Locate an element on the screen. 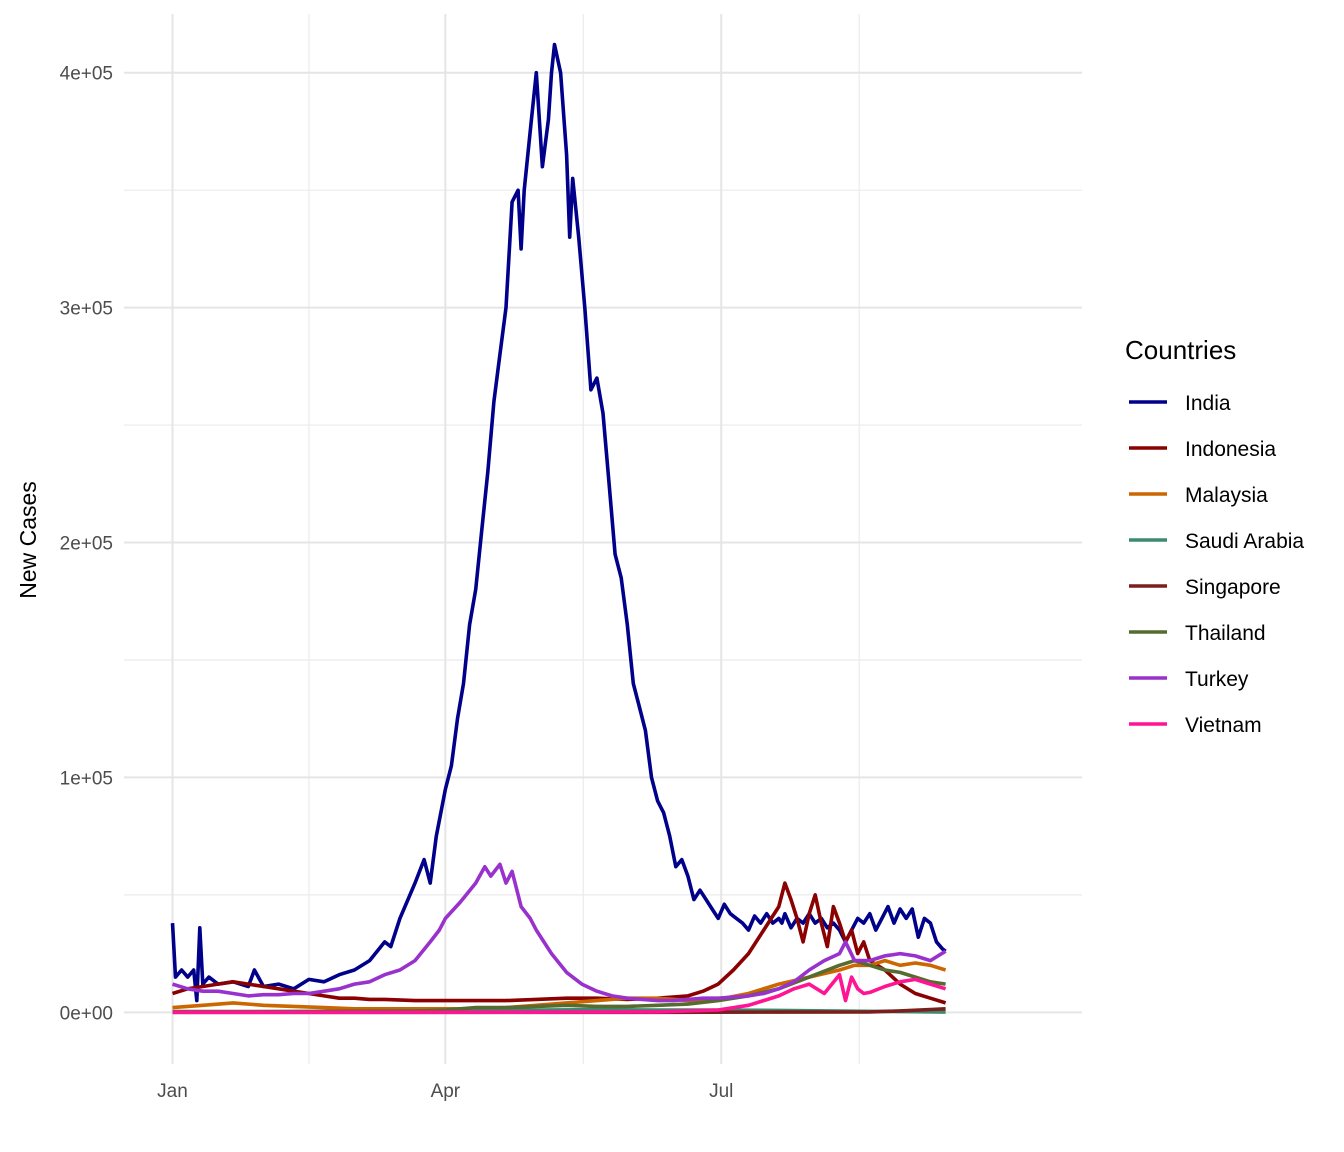  y-tick-label: 2e+05 is located at coordinates (86, 544).